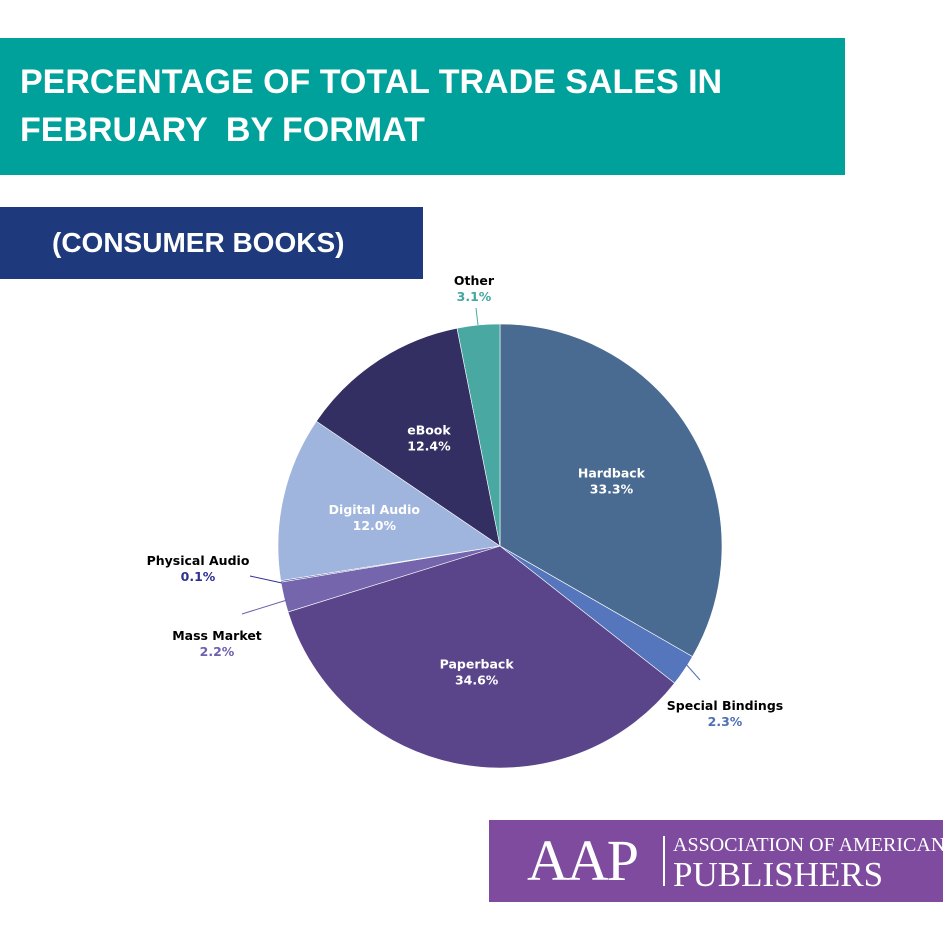  What do you see at coordinates (778, 874) in the screenshot?
I see `logo-org-line-2: PUBLISHERS` at bounding box center [778, 874].